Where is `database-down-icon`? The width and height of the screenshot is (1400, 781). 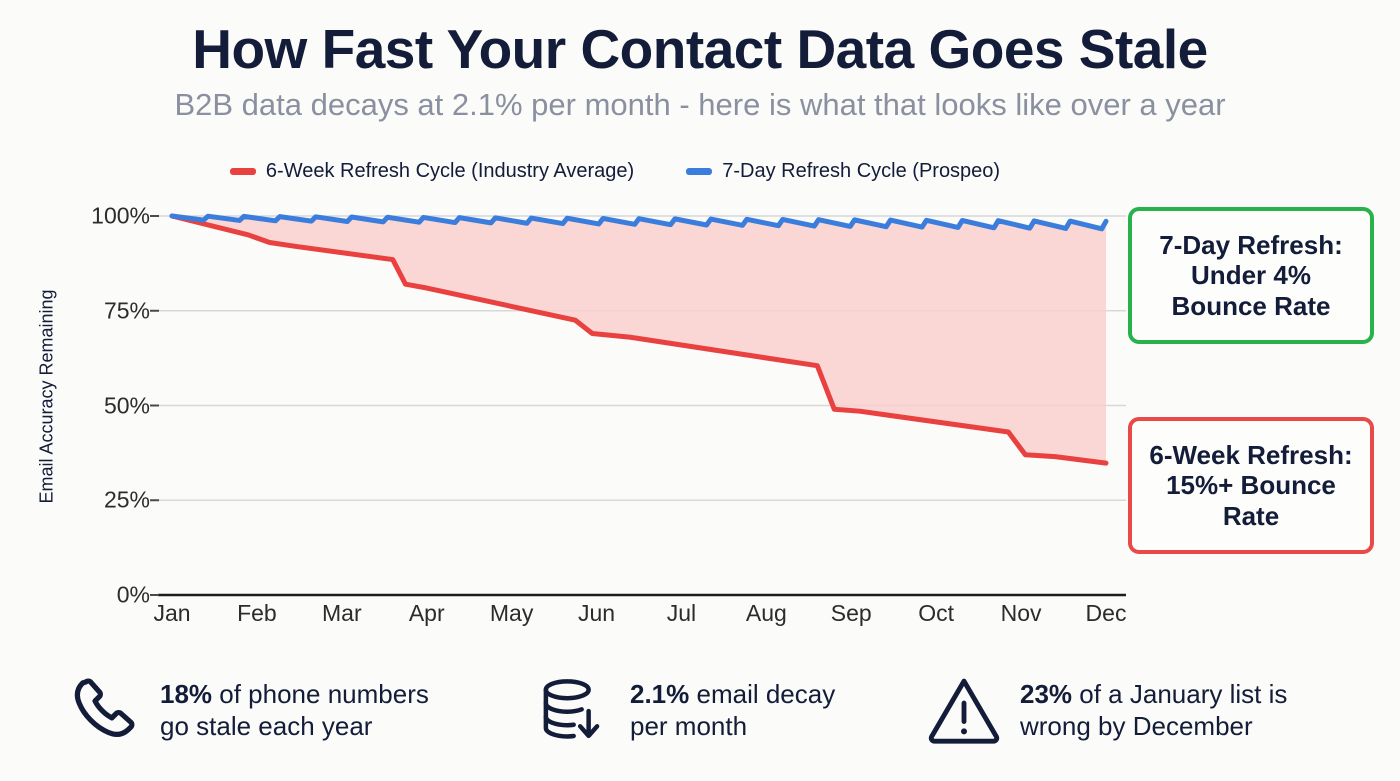 database-down-icon is located at coordinates (574, 710).